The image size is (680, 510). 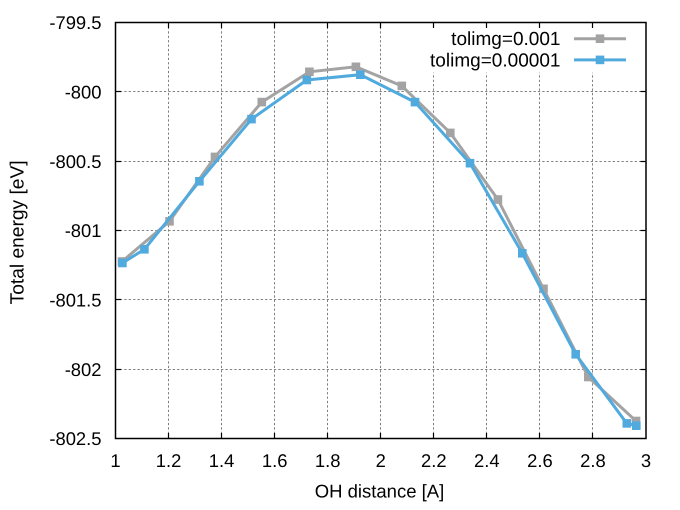 What do you see at coordinates (75, 22) in the screenshot?
I see `svg-text: -799.5` at bounding box center [75, 22].